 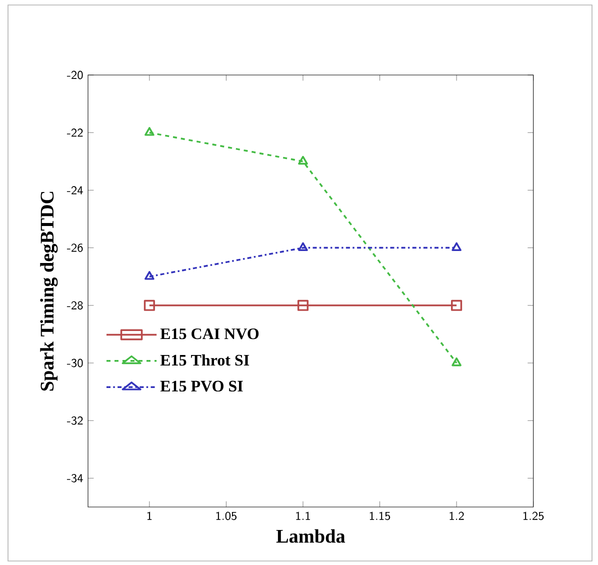 What do you see at coordinates (205, 360) in the screenshot?
I see `legend-label: E15 Throt SI` at bounding box center [205, 360].